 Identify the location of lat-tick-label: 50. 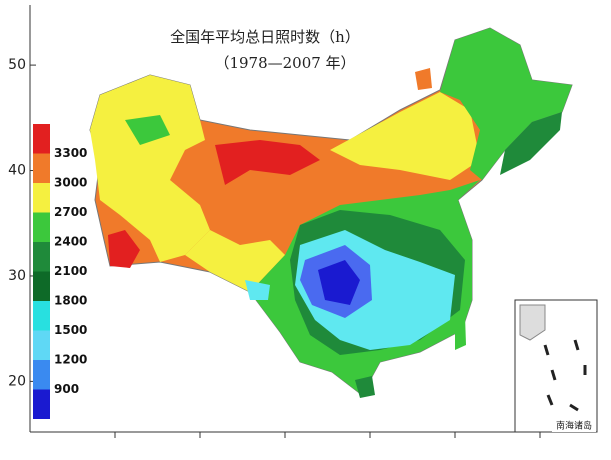
(17, 65).